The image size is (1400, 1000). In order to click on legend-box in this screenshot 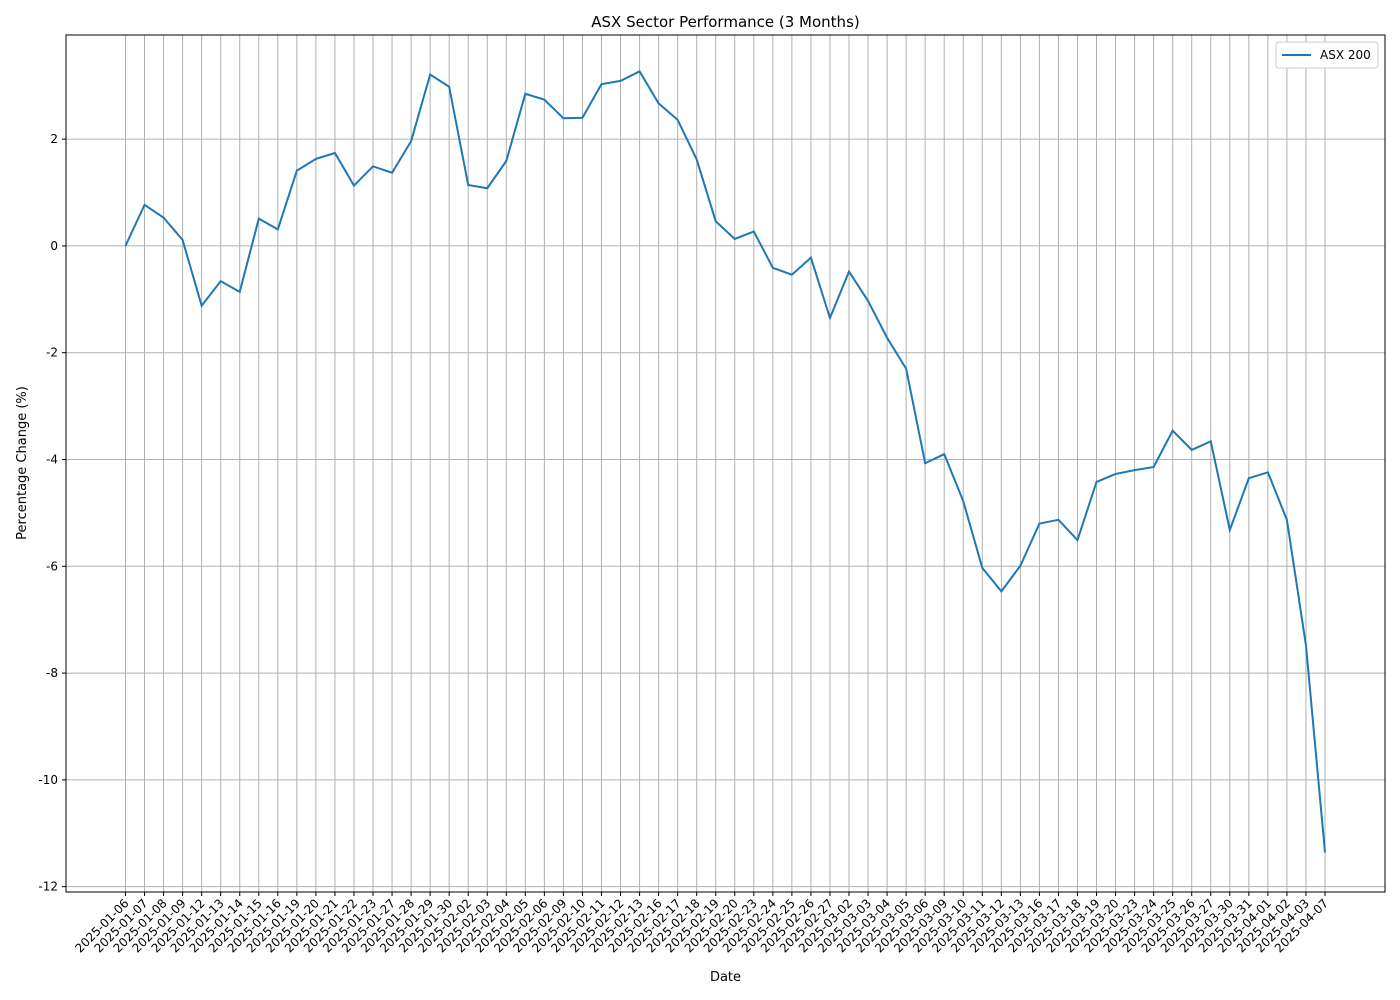, I will do `click(1327, 55)`.